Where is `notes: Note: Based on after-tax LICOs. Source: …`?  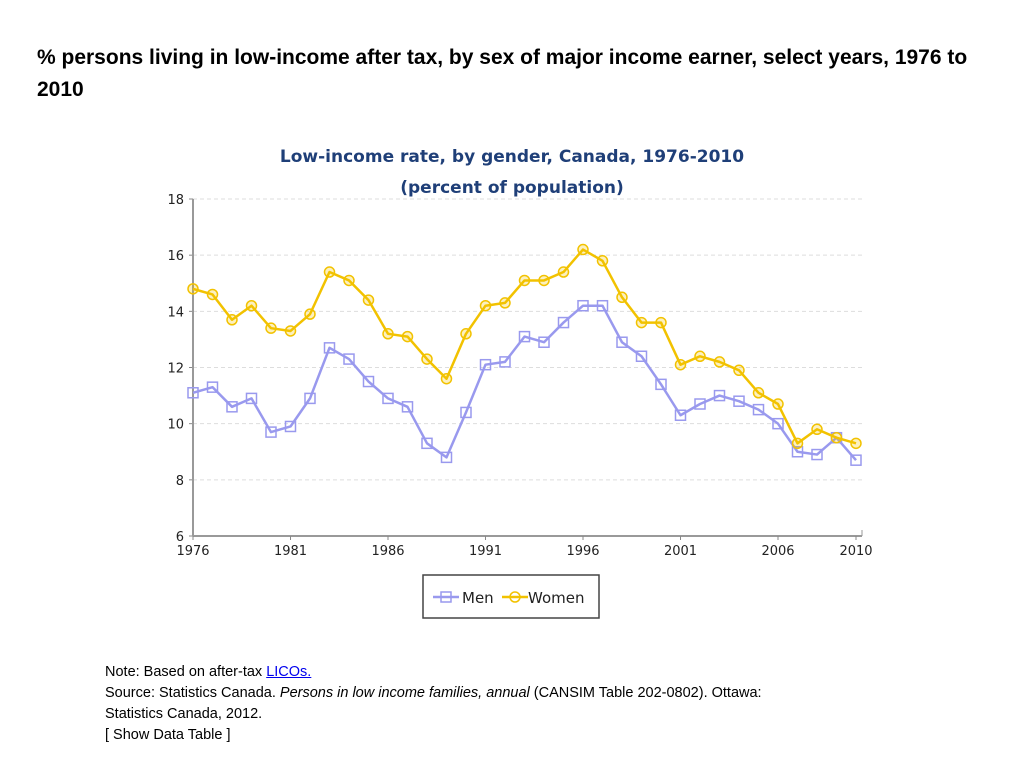
notes: Note: Based on after-tax LICOs. Source: … is located at coordinates (433, 704).